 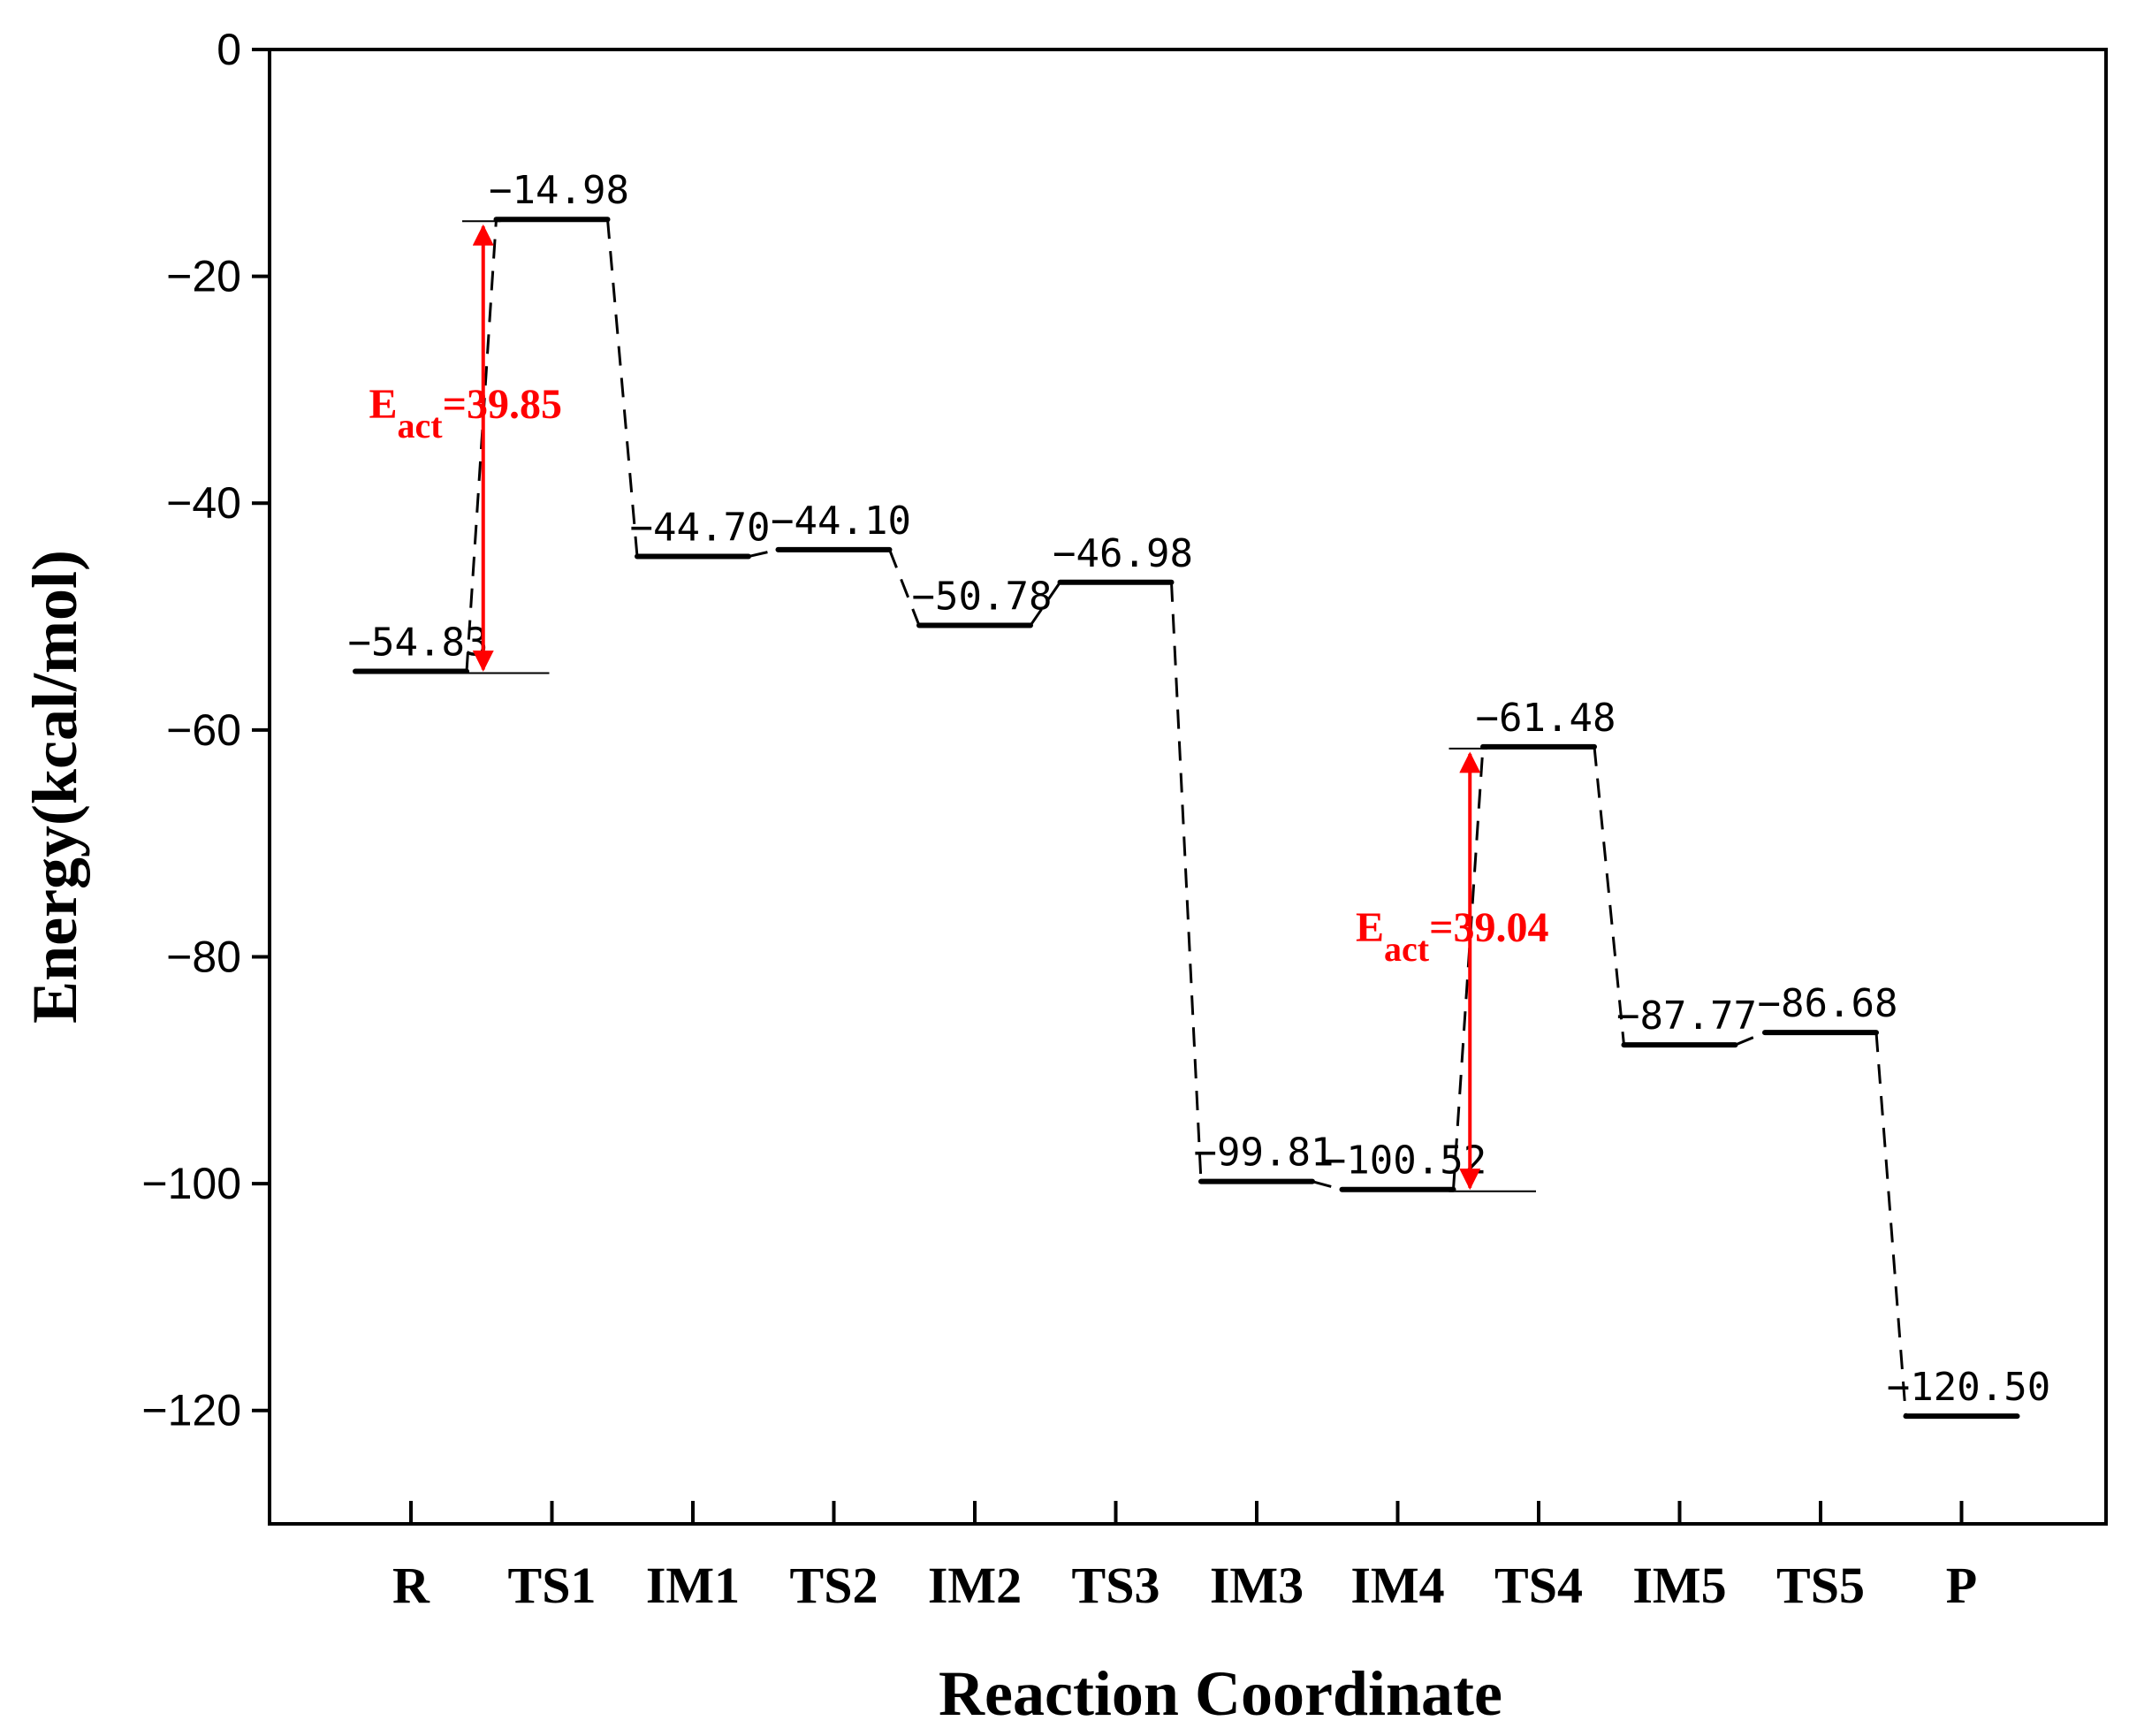 I want to click on x-axis-title: Reaction Coordinate, so click(x=1220, y=1693).